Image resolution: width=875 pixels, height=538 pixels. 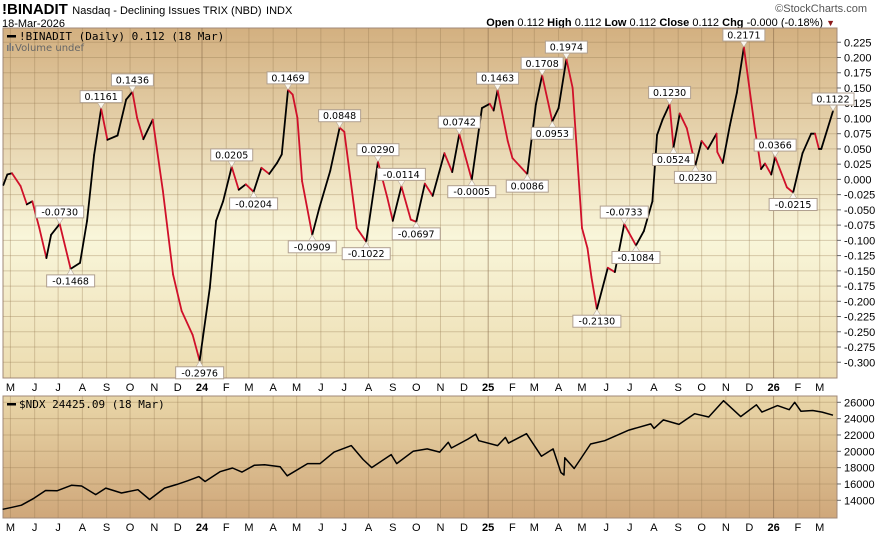 What do you see at coordinates (830, 23) in the screenshot?
I see `down-arrow-icon: ▼` at bounding box center [830, 23].